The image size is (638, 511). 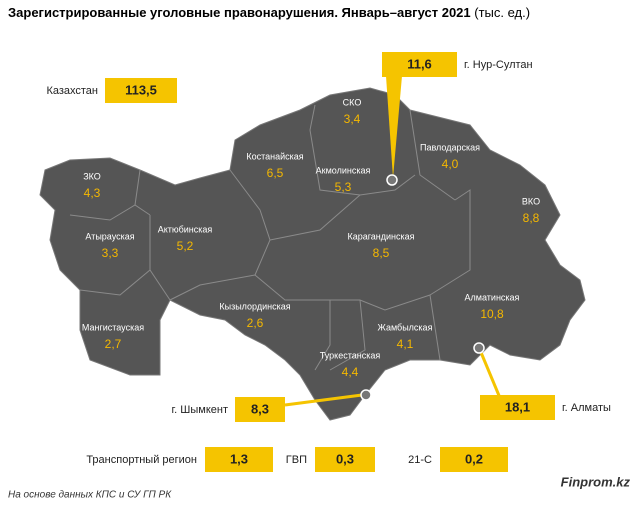 What do you see at coordinates (109, 236) in the screenshot?
I see `region-name: Атырауская` at bounding box center [109, 236].